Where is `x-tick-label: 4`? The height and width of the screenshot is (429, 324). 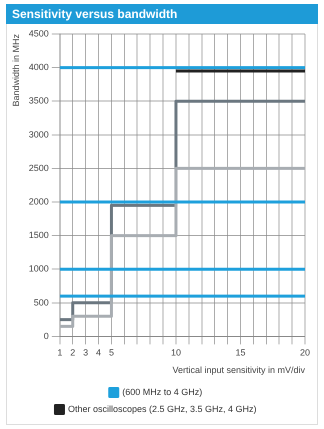 x-tick-label: 4 is located at coordinates (99, 352).